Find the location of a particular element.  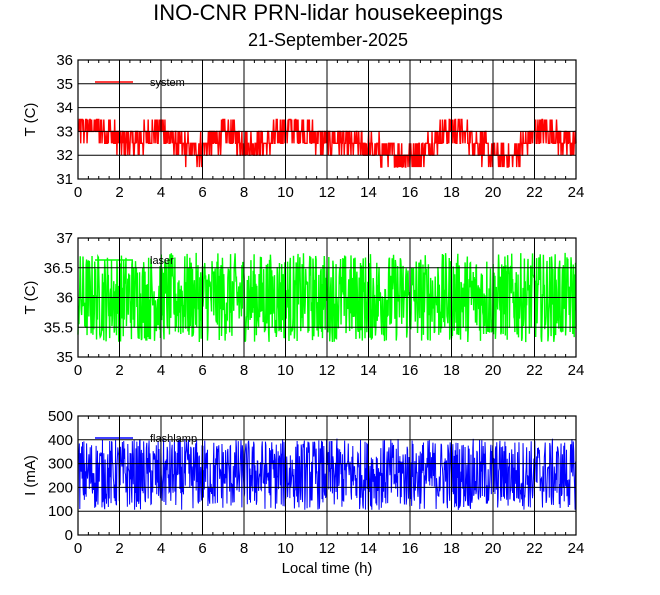

chart-title: INO-CNR PRN-lidar housekeepings is located at coordinates (328, 12).